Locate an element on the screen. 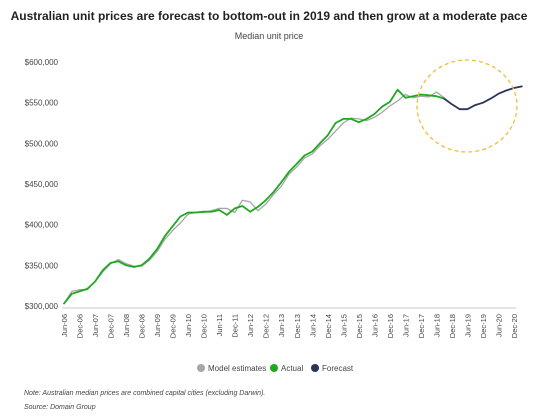 The width and height of the screenshot is (538, 419). legend-label-model-estimates: Model estimates is located at coordinates (237, 368).